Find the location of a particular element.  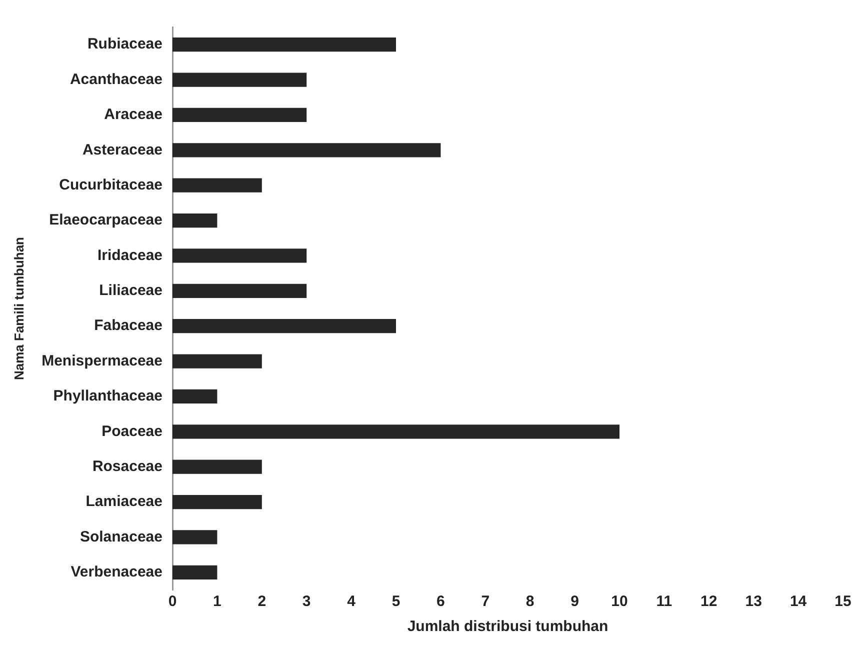

y-tick-label: Verbenaceae is located at coordinates (116, 572).